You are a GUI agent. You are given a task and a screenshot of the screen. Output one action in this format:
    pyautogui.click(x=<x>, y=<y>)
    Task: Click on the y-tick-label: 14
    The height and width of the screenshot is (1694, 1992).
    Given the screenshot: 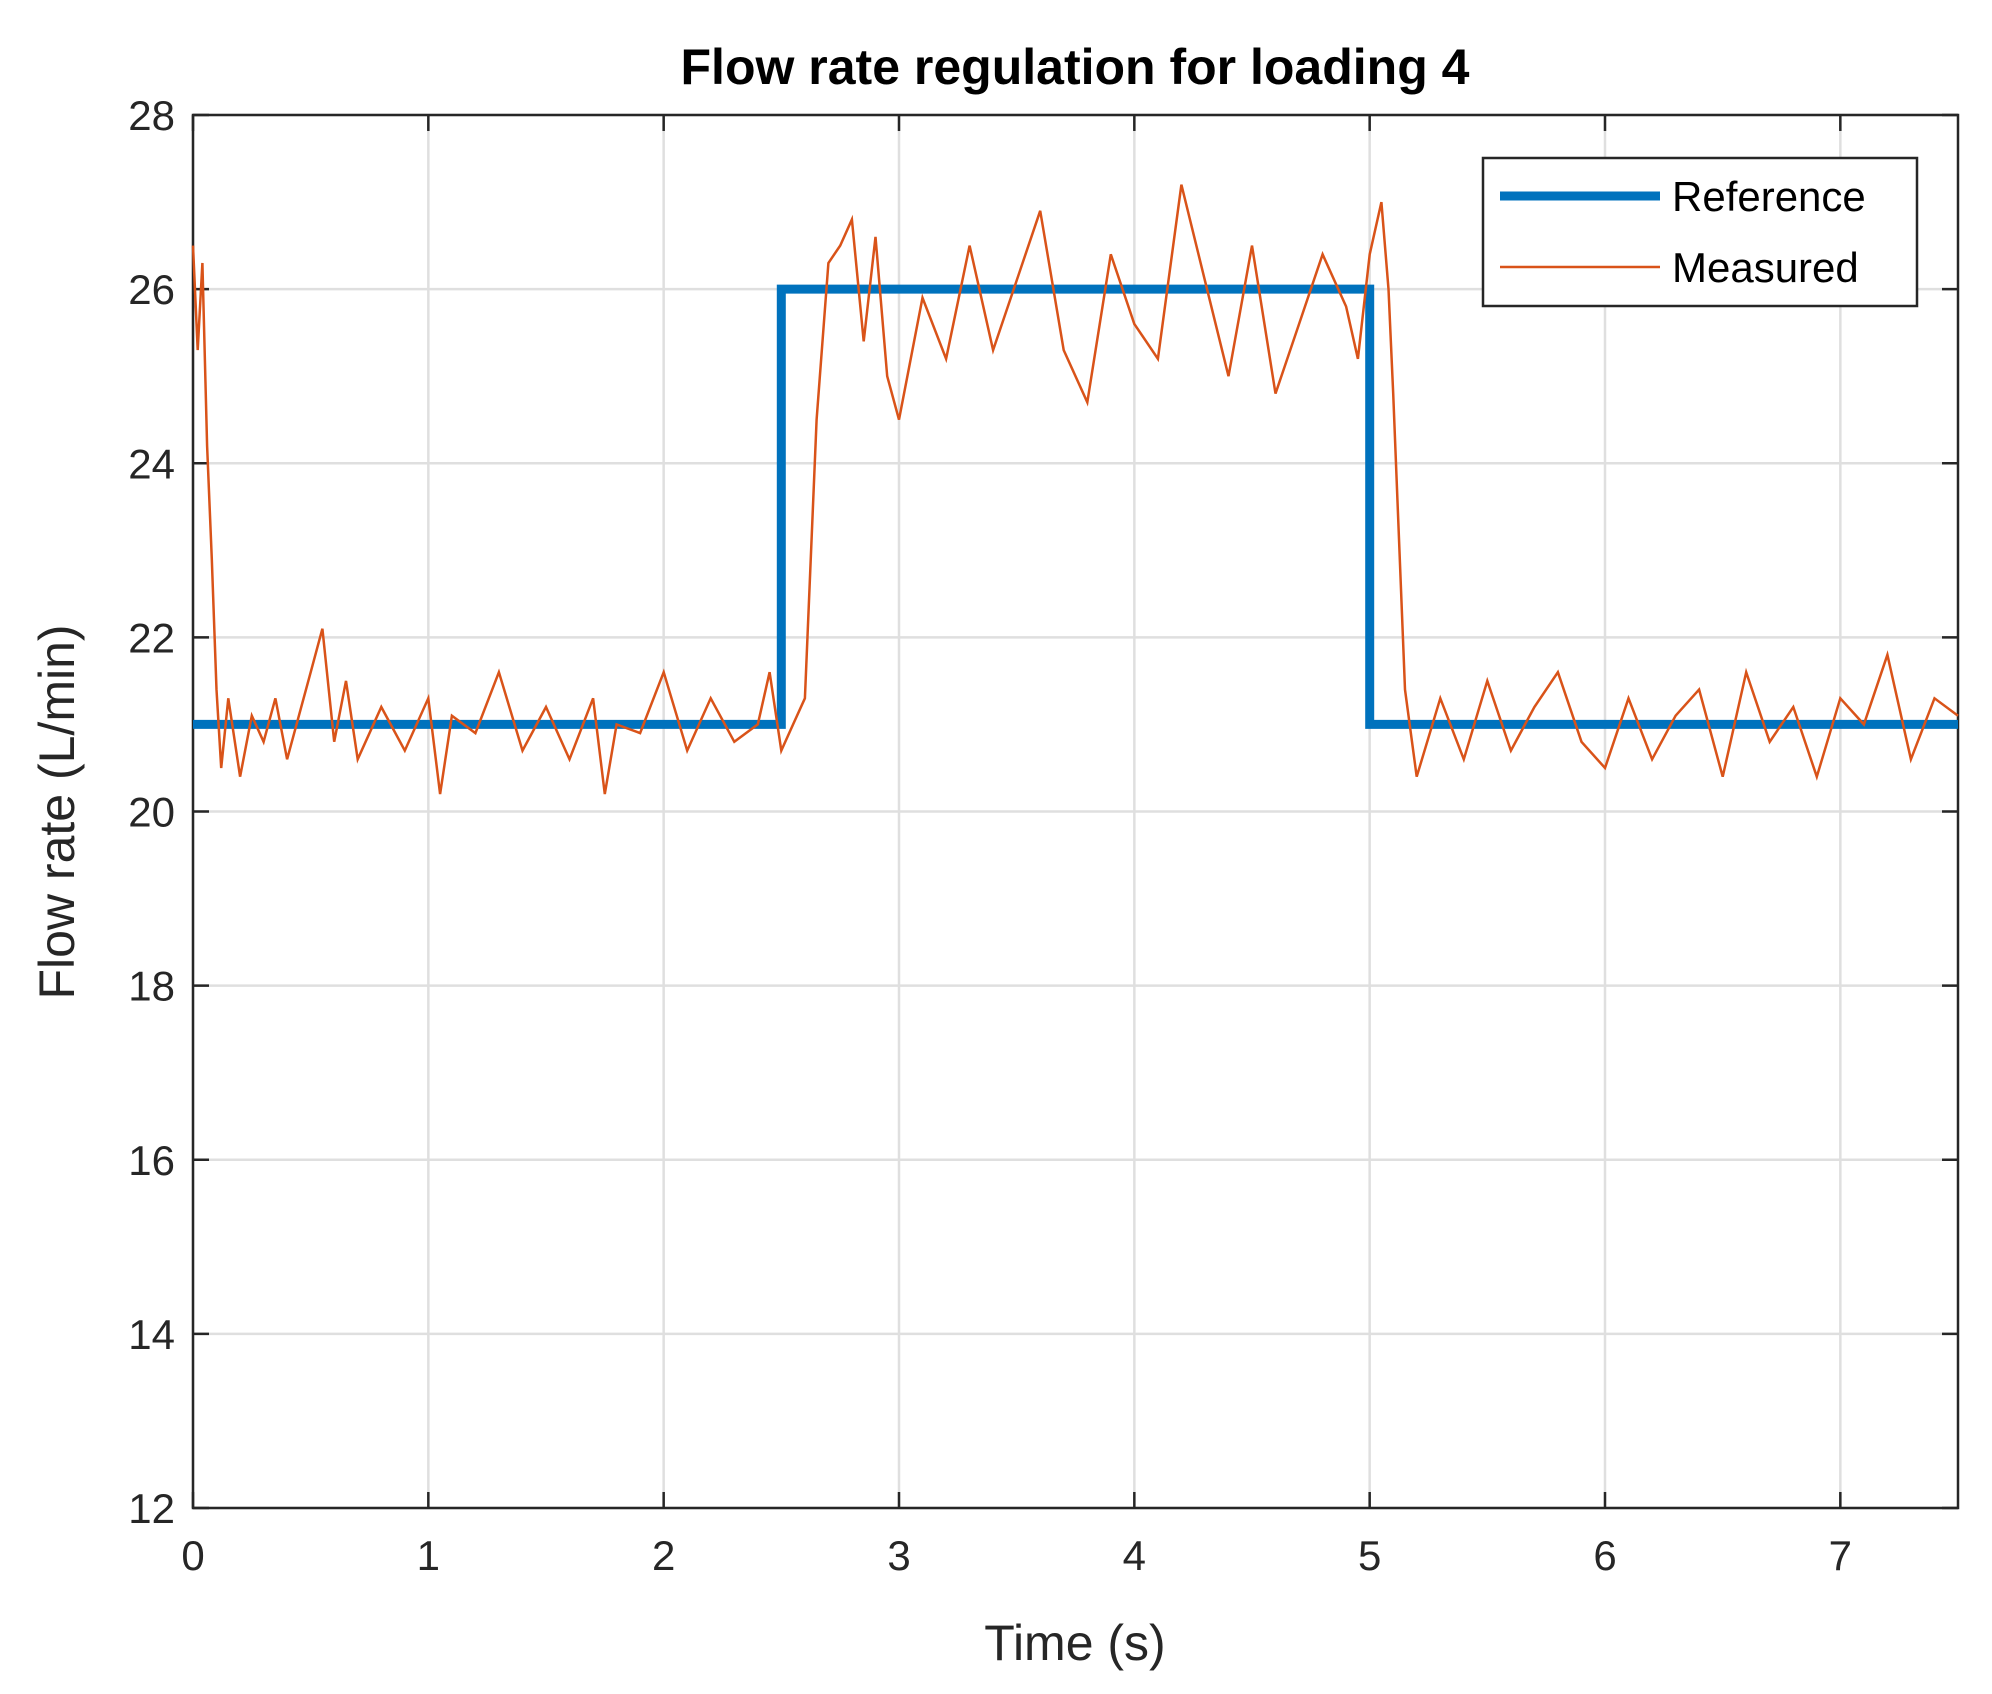 What is the action you would take?
    pyautogui.click(x=151, y=1334)
    